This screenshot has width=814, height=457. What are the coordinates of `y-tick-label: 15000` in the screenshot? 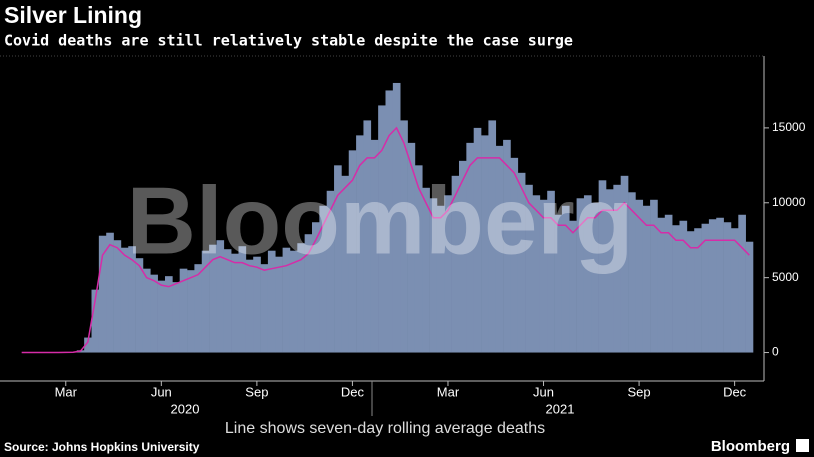 It's located at (789, 127).